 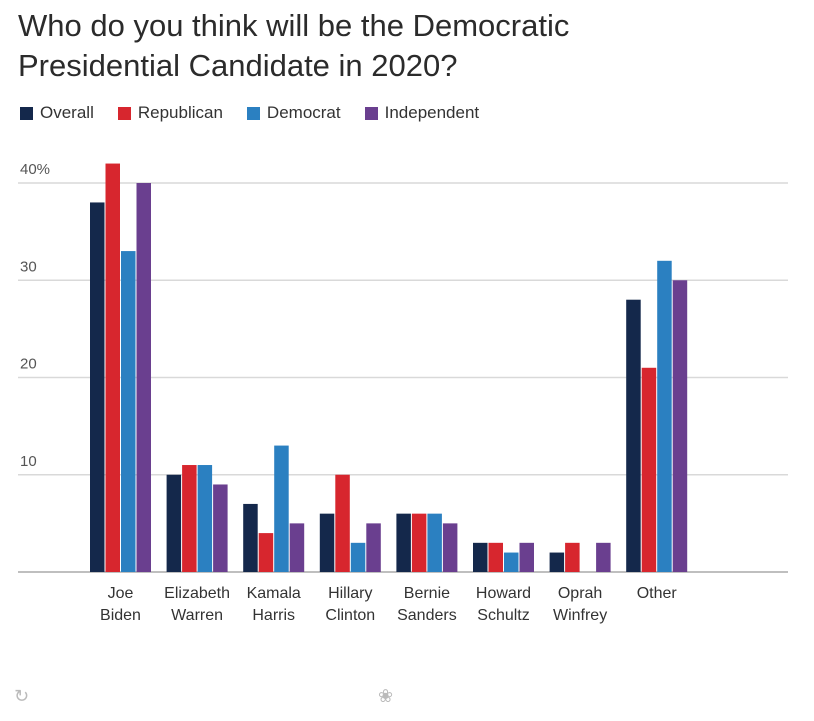 I want to click on legend-item-democrat: Democrat, so click(x=293, y=113).